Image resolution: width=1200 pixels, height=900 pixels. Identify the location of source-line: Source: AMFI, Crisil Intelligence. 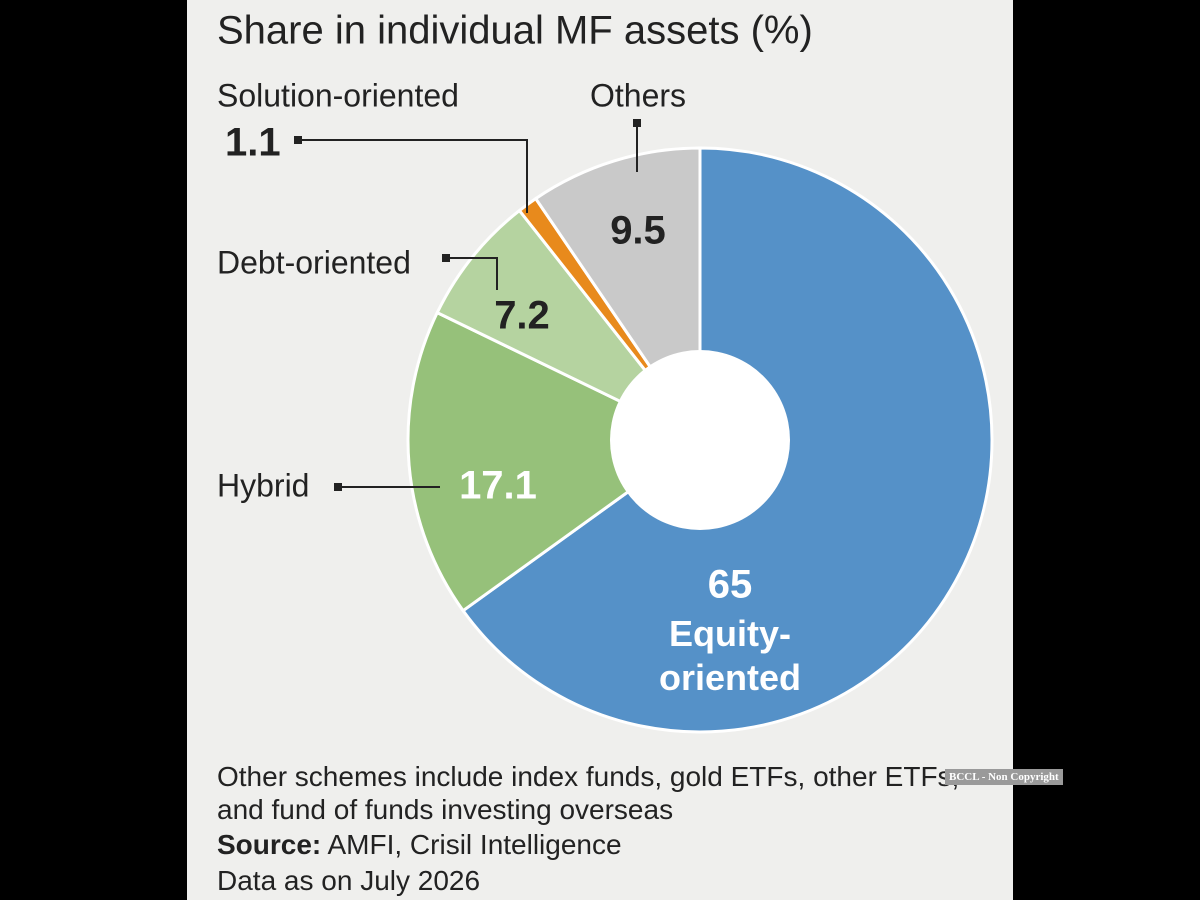
(419, 844).